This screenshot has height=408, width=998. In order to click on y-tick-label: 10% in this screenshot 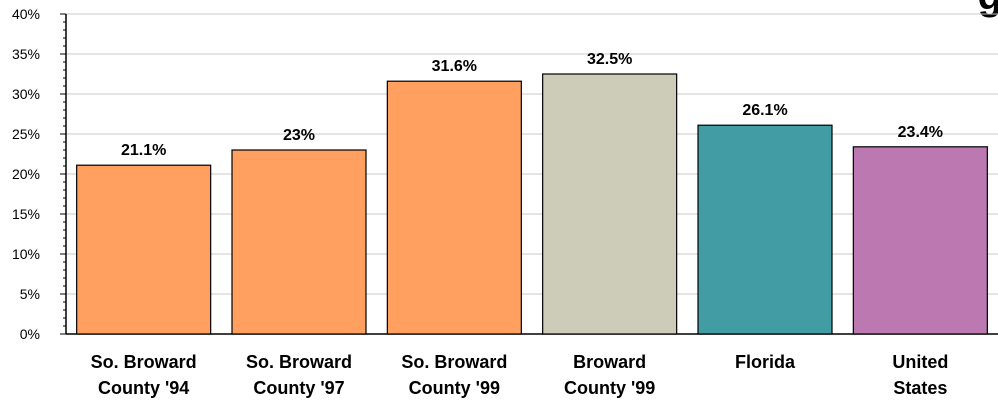, I will do `click(26, 254)`.